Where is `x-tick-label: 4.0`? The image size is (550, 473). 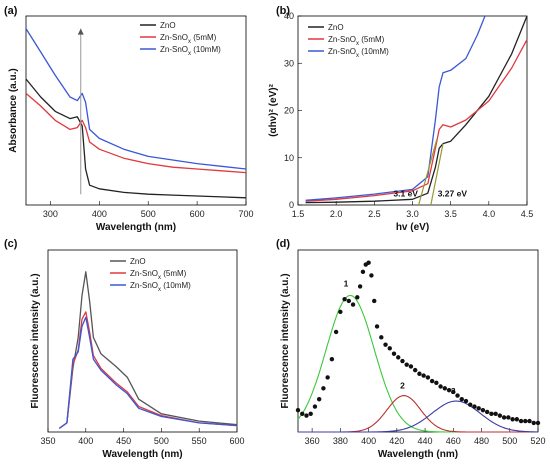 x-tick-label: 4.0 is located at coordinates (489, 214).